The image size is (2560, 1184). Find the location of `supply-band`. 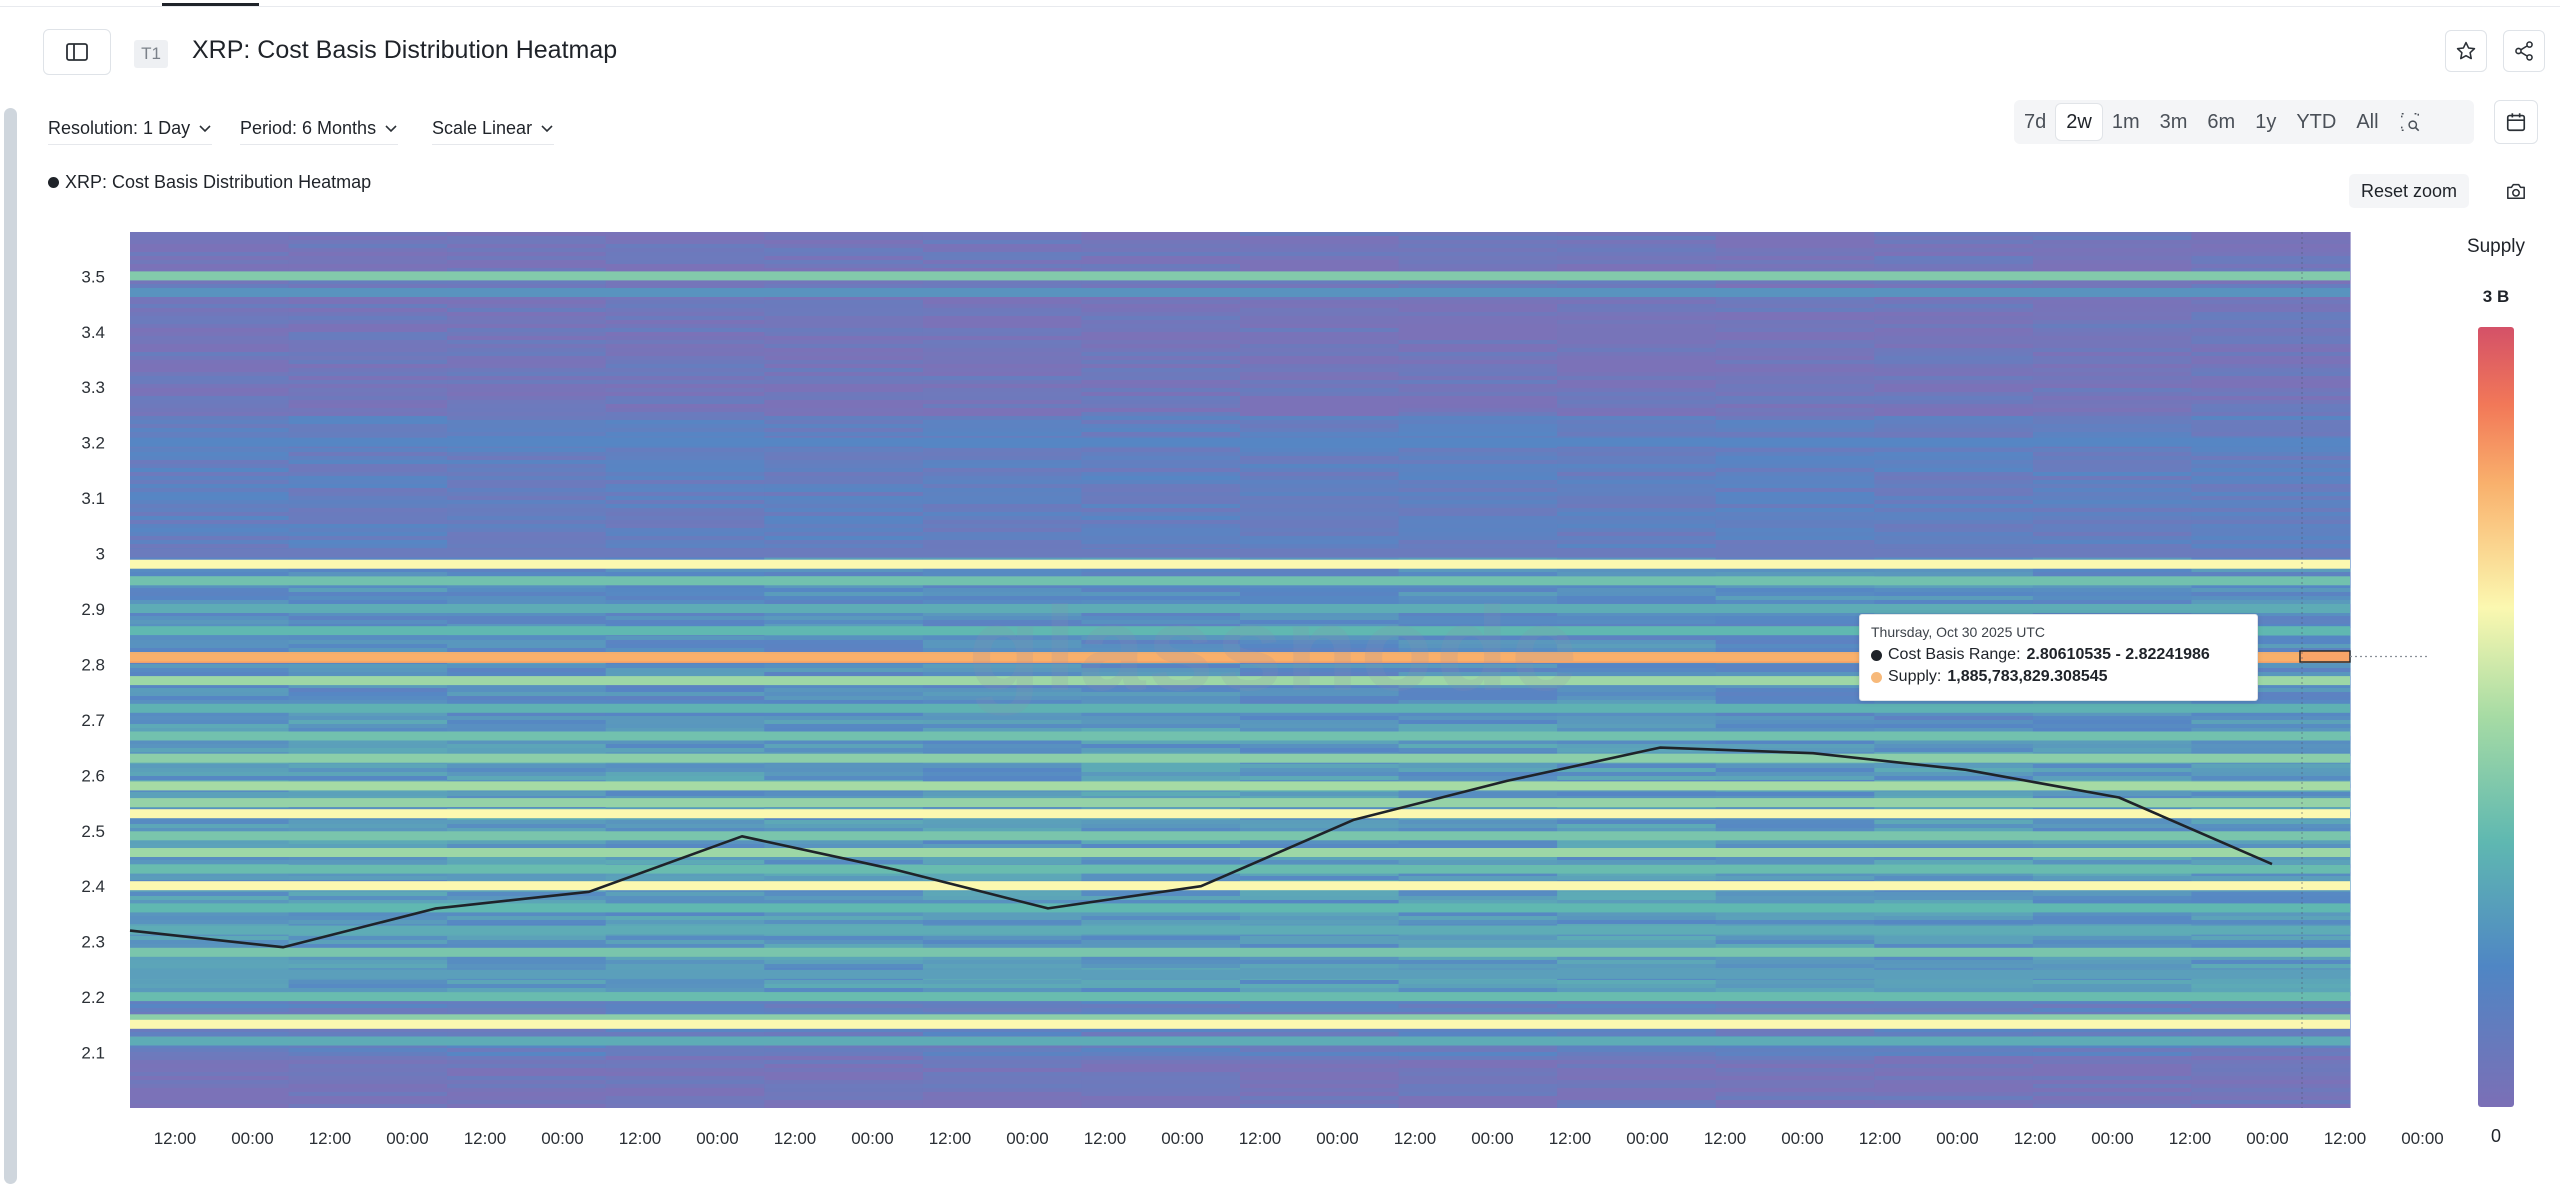

supply-band is located at coordinates (1240, 1041).